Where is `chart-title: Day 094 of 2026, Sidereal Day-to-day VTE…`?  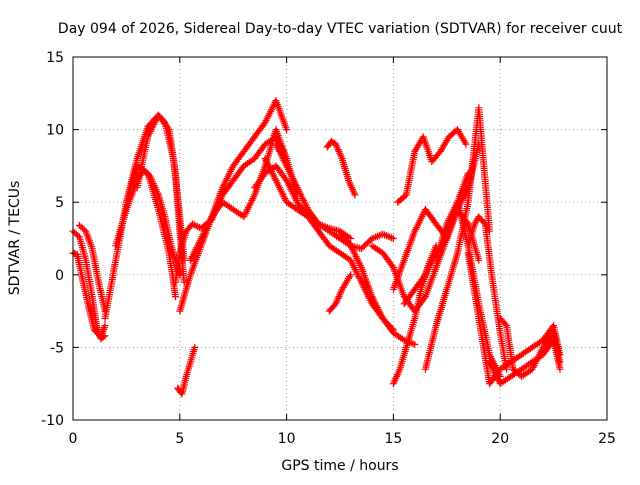 chart-title: Day 094 of 2026, Sidereal Day-to-day VTE… is located at coordinates (340, 29).